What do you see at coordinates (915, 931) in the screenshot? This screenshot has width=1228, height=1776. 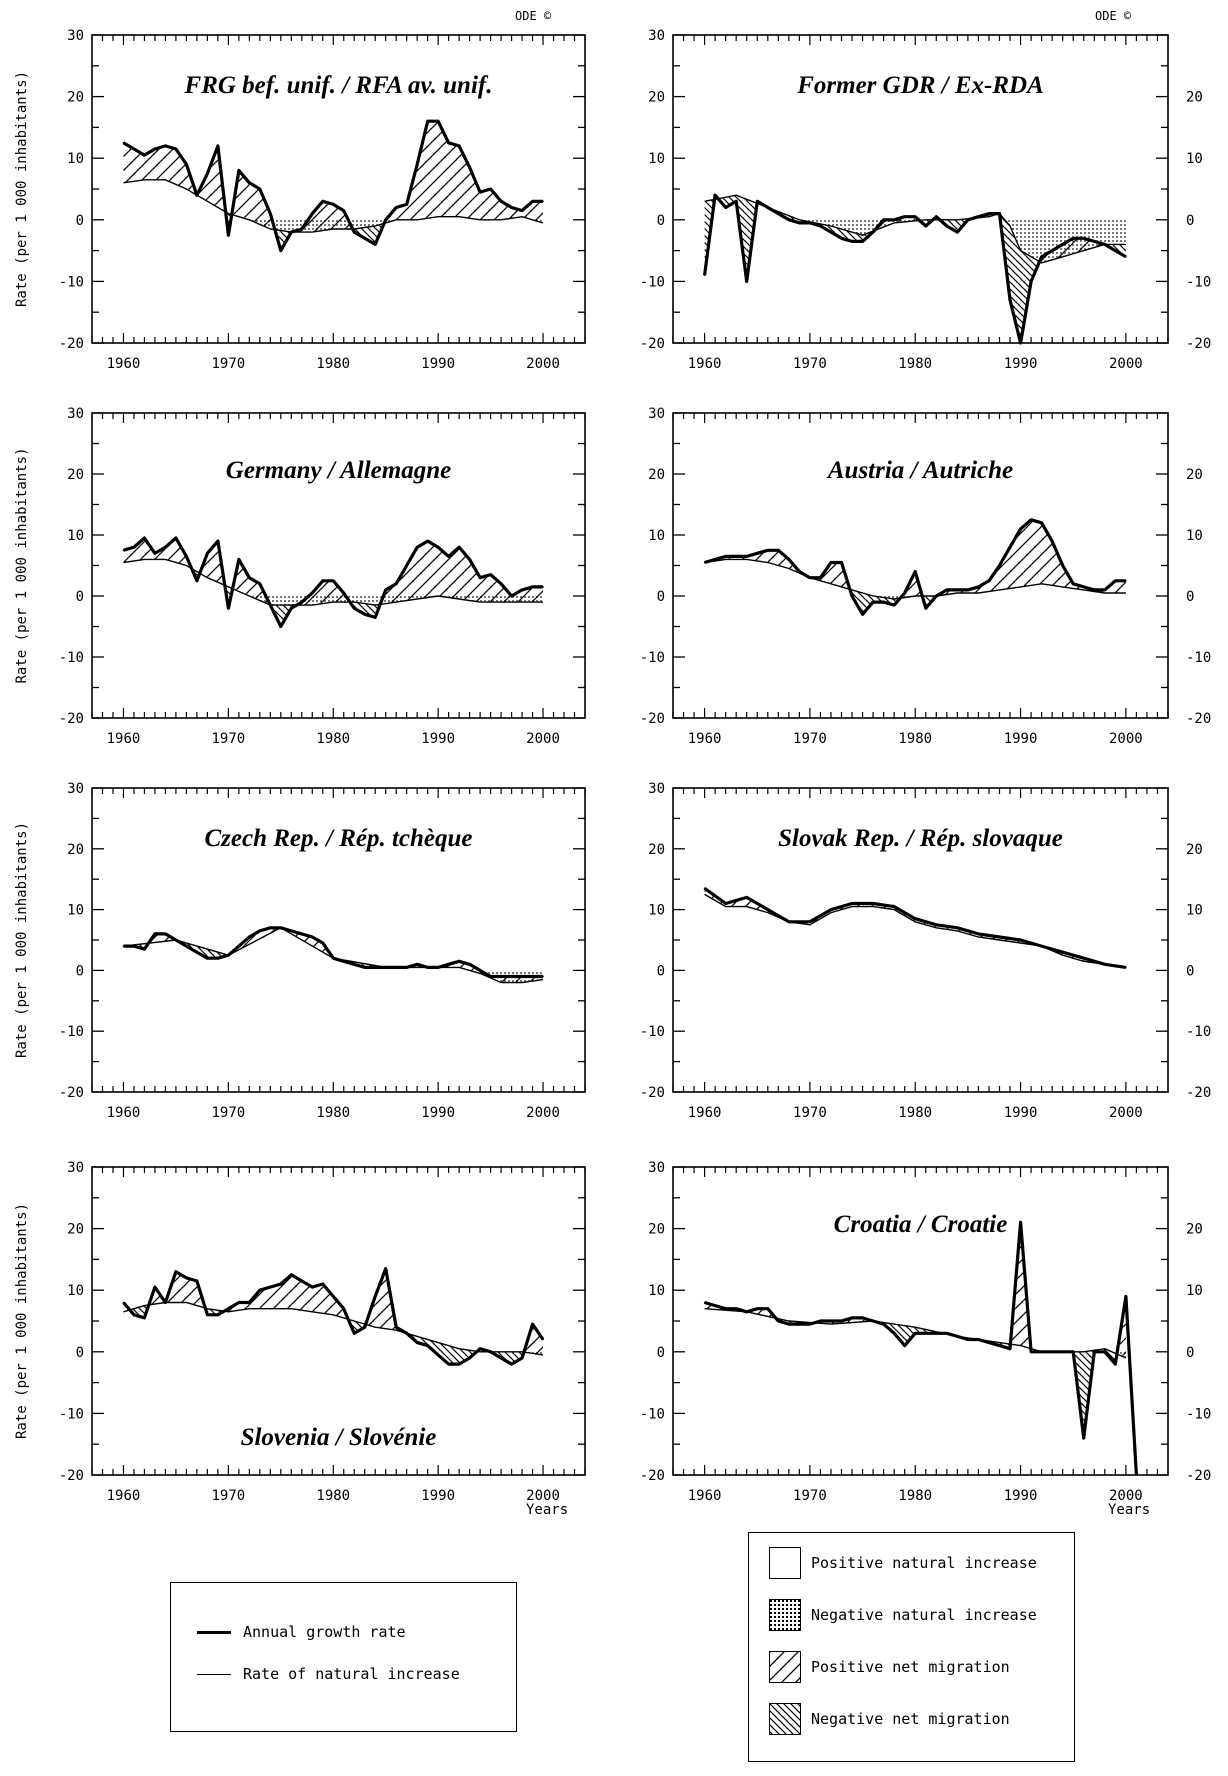 I see `natural-increase-line` at bounding box center [915, 931].